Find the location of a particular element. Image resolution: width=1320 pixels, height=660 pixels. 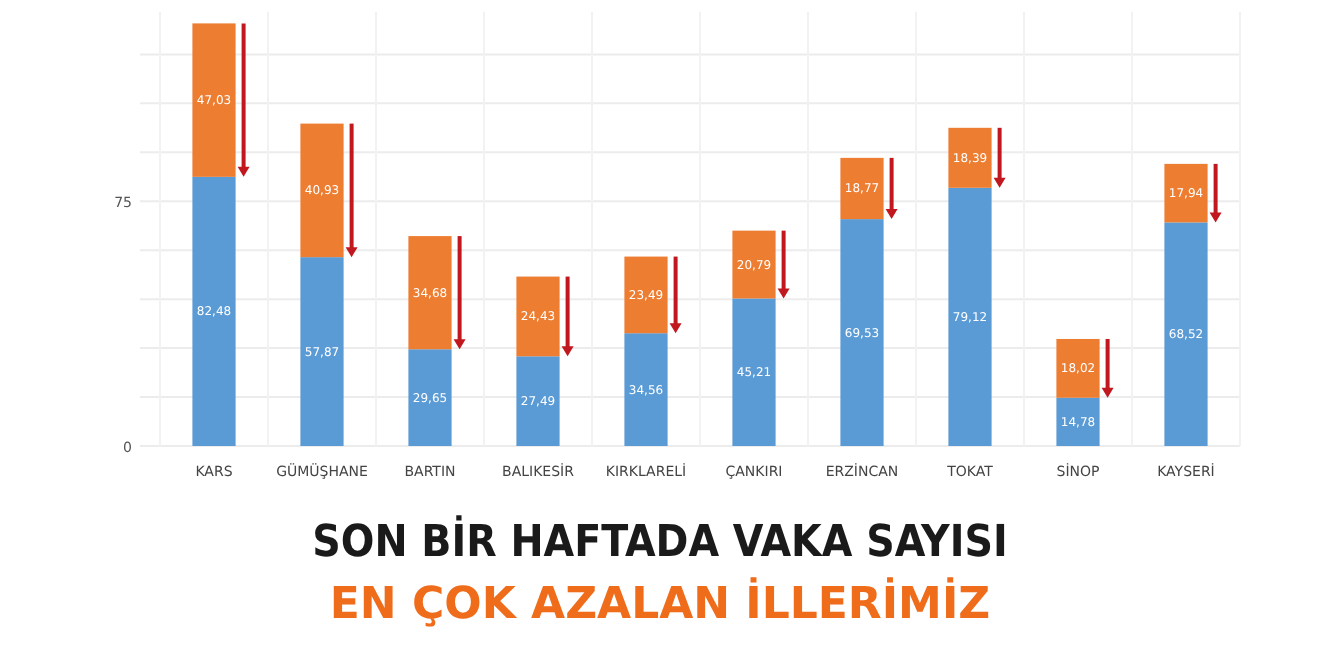

text: EN ÇOK AZALAN İLLERİMİZ is located at coordinates (660, 603).